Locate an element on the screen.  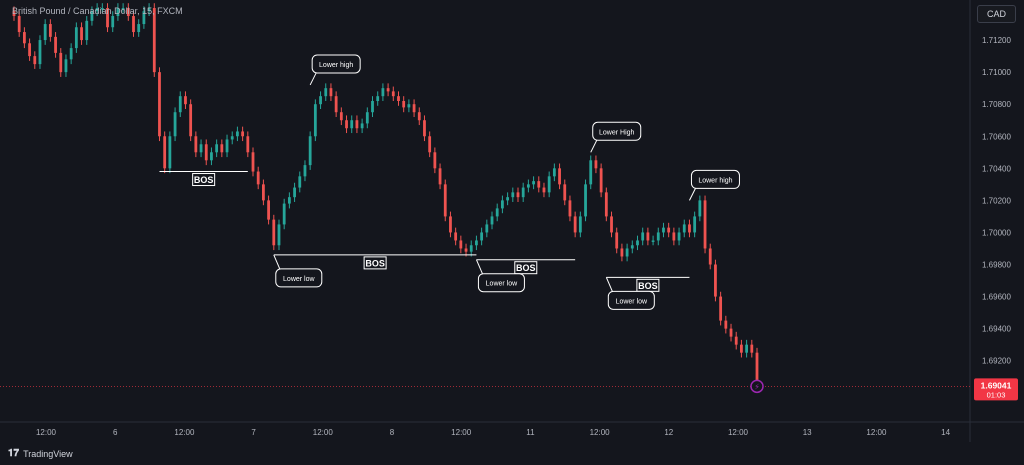
y-tick-label: 1.69600 is located at coordinates (996, 297).